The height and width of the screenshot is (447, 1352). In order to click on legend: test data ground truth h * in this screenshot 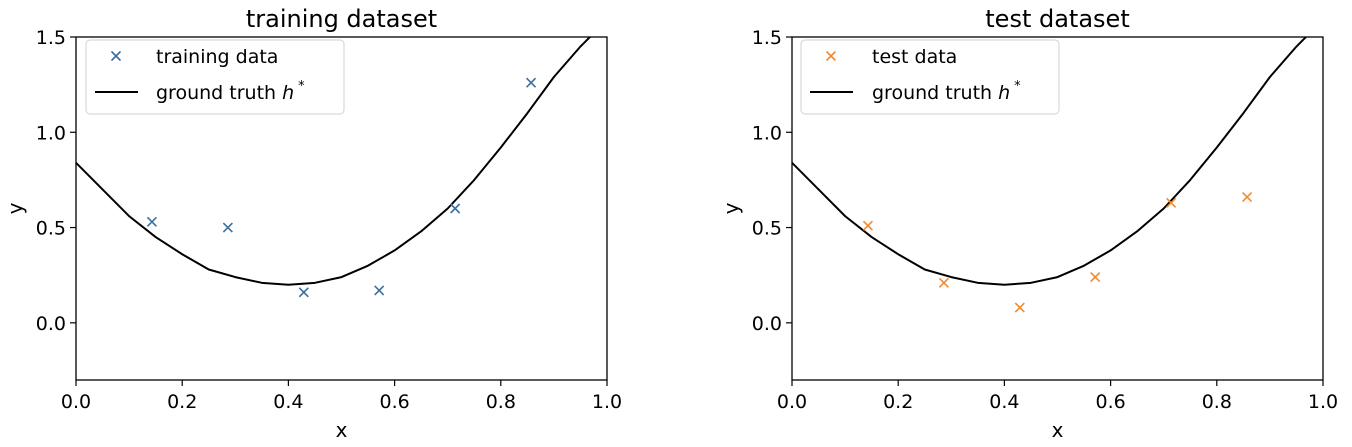, I will do `click(930, 77)`.